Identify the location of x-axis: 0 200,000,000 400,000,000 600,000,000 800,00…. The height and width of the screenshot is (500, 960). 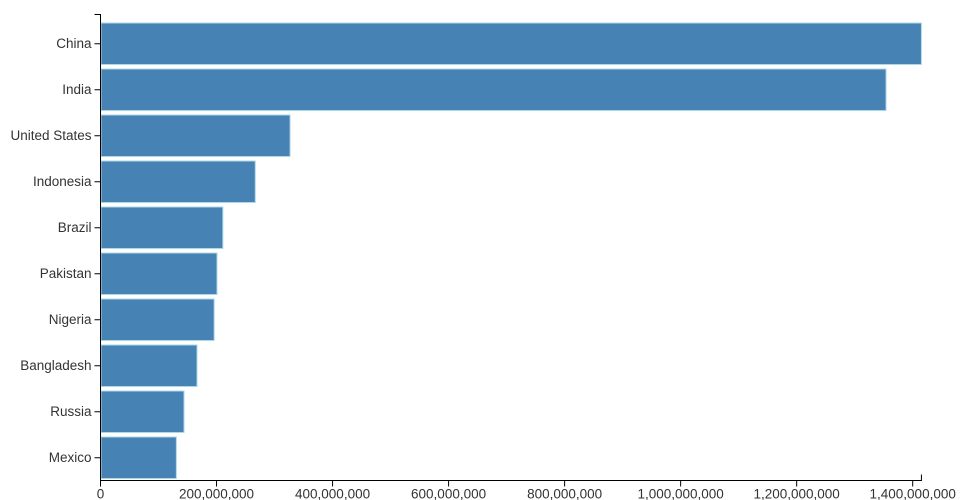
(526, 487).